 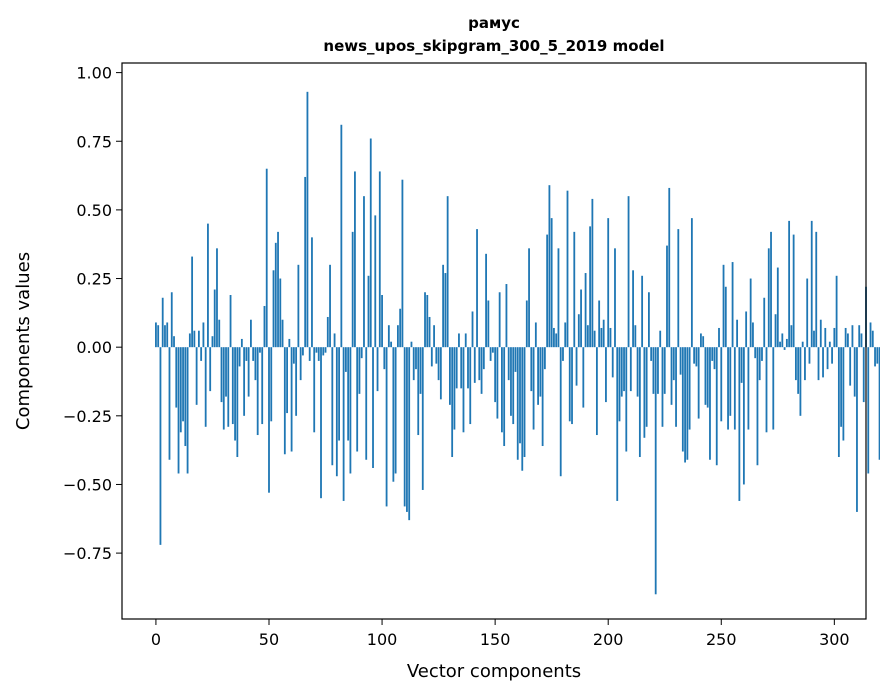 I want to click on y-tick-label-7: −0.75, so click(x=87, y=553).